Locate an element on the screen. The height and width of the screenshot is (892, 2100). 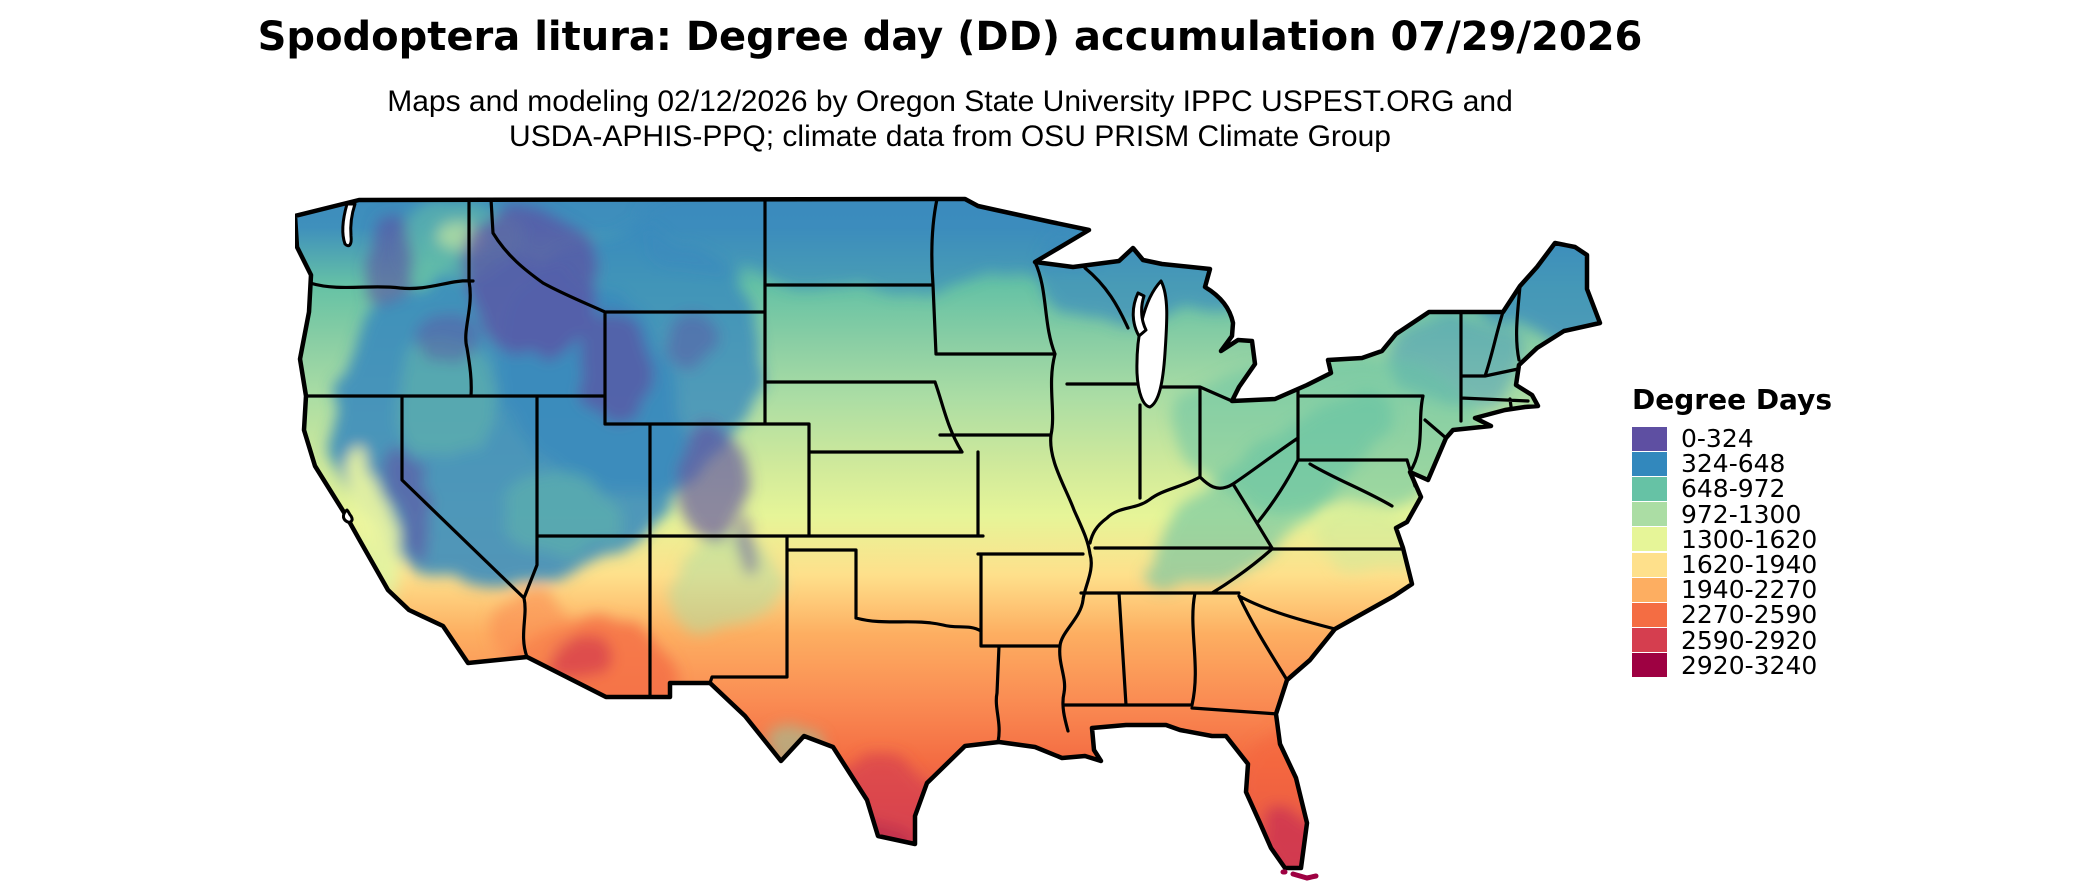
legend-row: 324-648 is located at coordinates (1732, 463).